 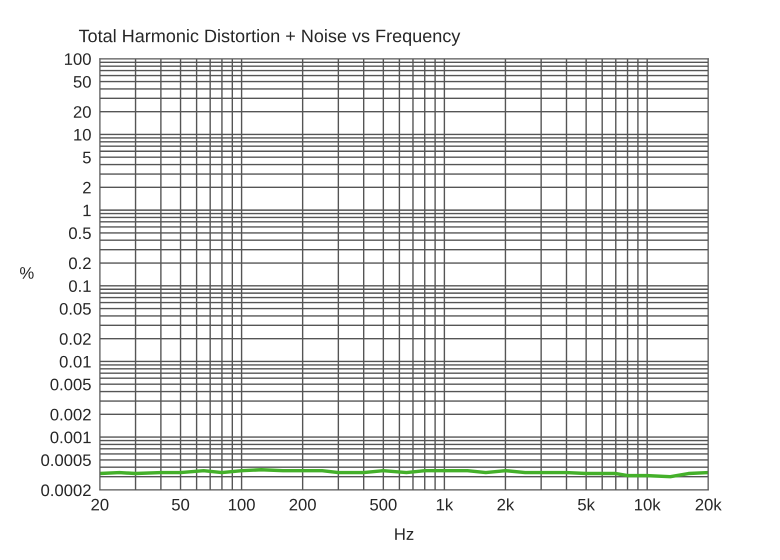 I want to click on y-tick-label: 2, so click(x=87, y=188).